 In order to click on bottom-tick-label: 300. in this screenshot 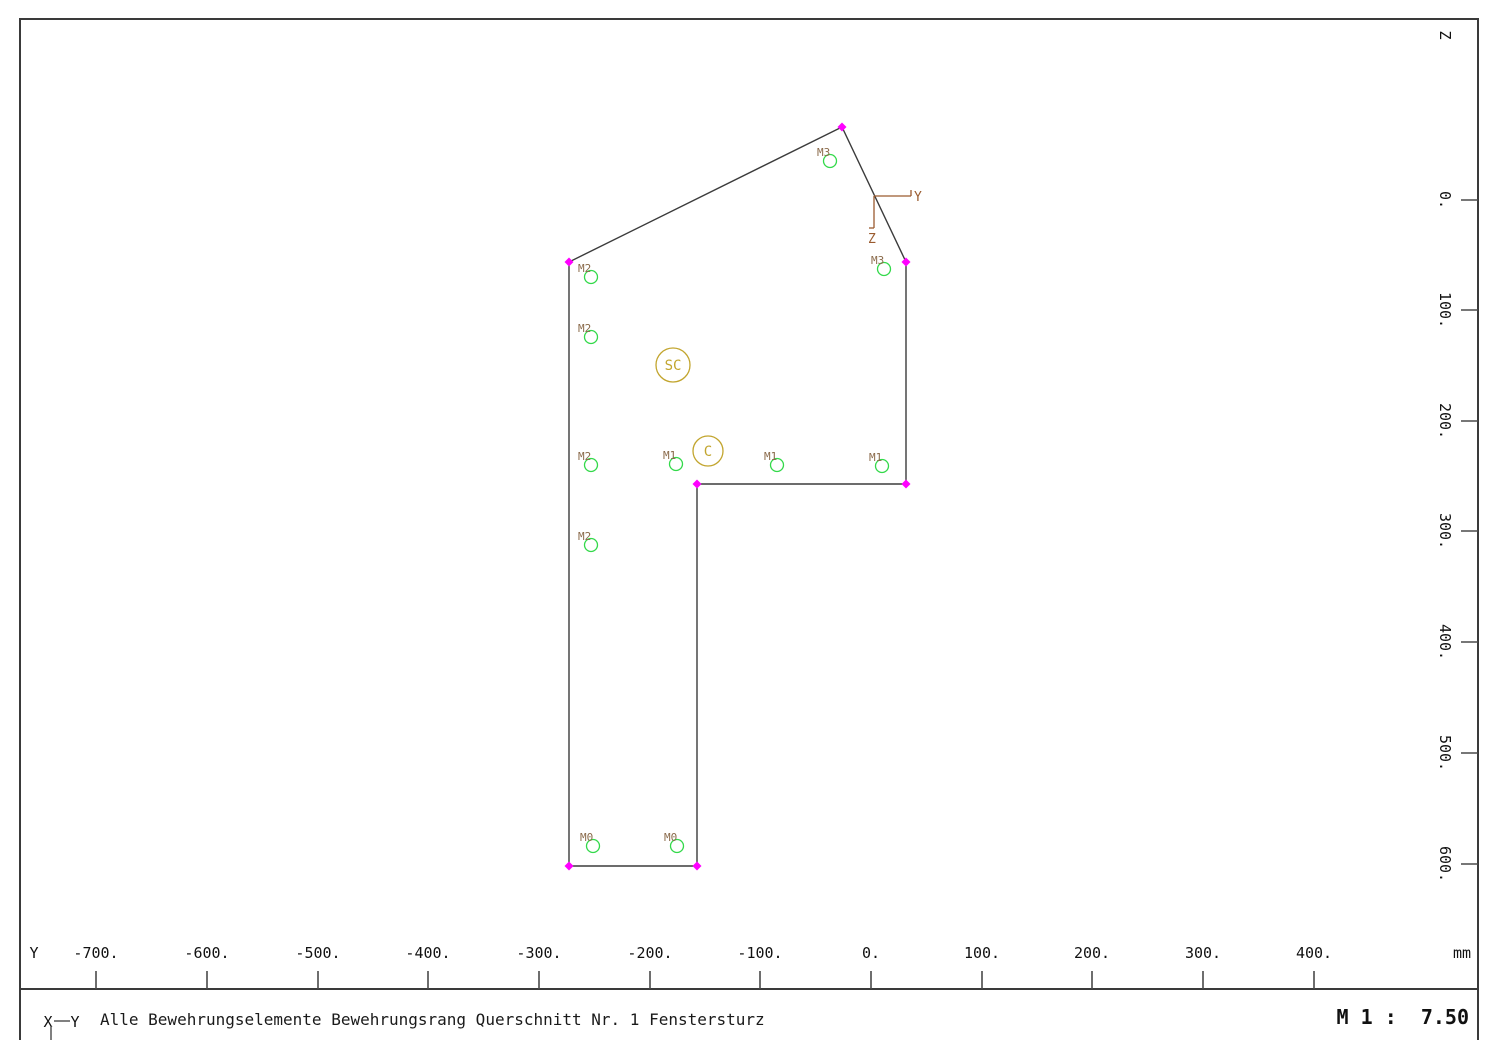, I will do `click(1203, 953)`.